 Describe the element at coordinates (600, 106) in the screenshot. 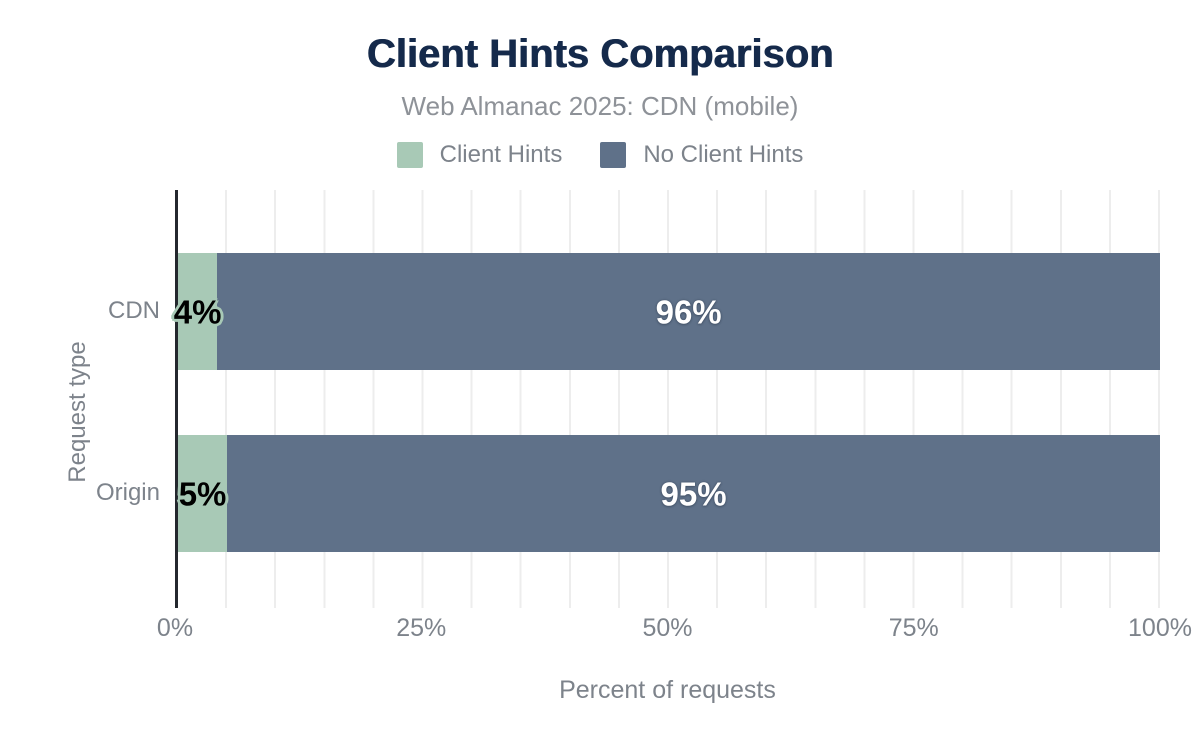

I see `chart-subtitle: Web Almanac 2025: CDN (mobile)` at that location.